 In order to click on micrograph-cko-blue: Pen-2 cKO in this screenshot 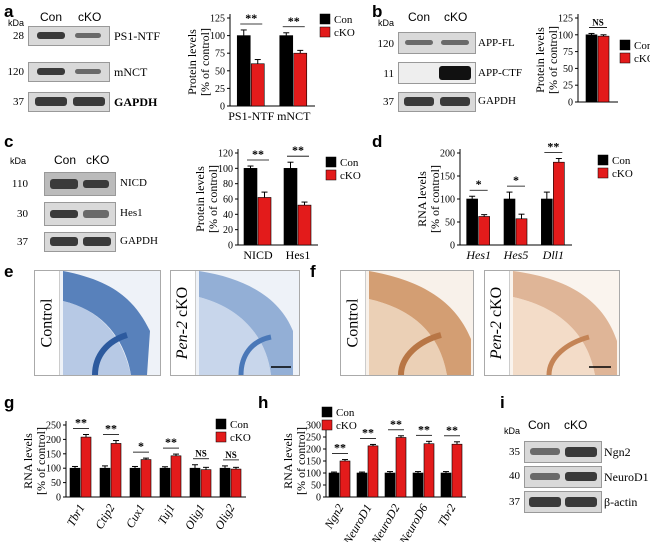, I will do `click(235, 323)`.